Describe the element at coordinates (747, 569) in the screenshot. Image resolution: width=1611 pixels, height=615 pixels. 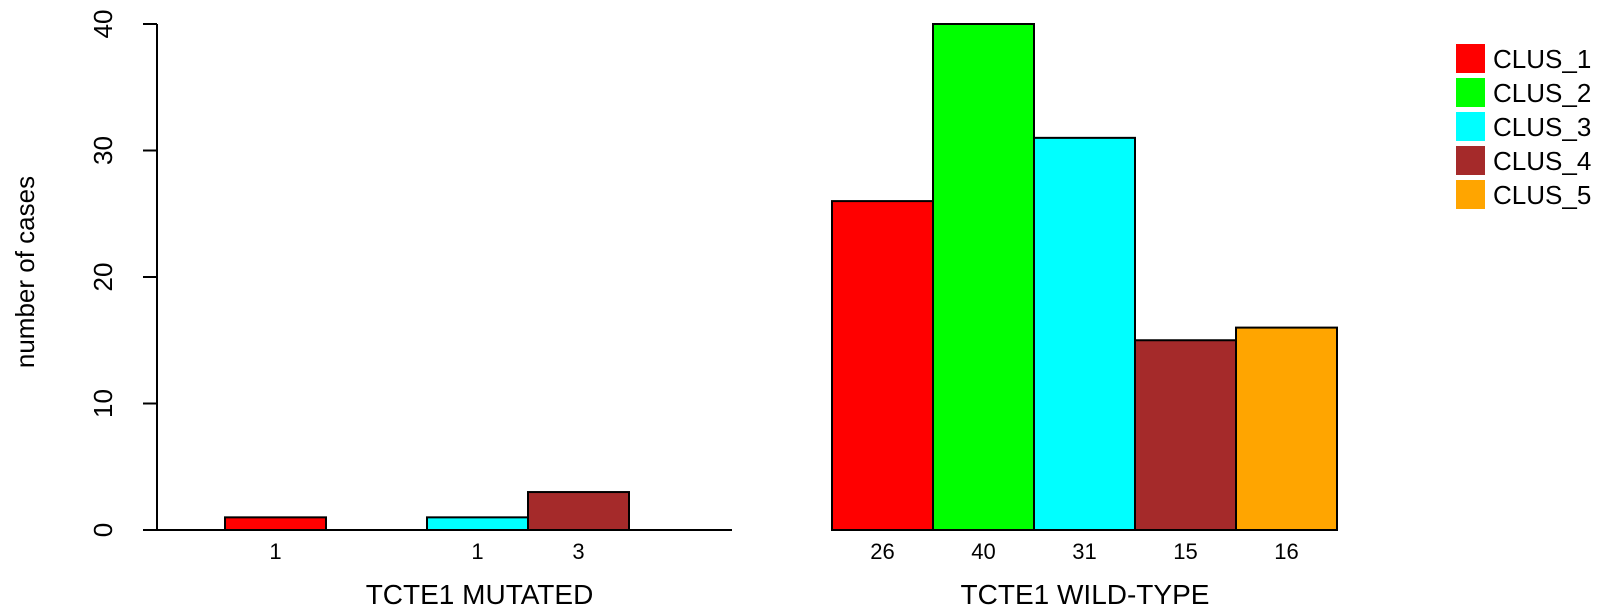
I see `group-axes: TCTE1 MUTATED TCTE1 WILD-TYPE` at that location.